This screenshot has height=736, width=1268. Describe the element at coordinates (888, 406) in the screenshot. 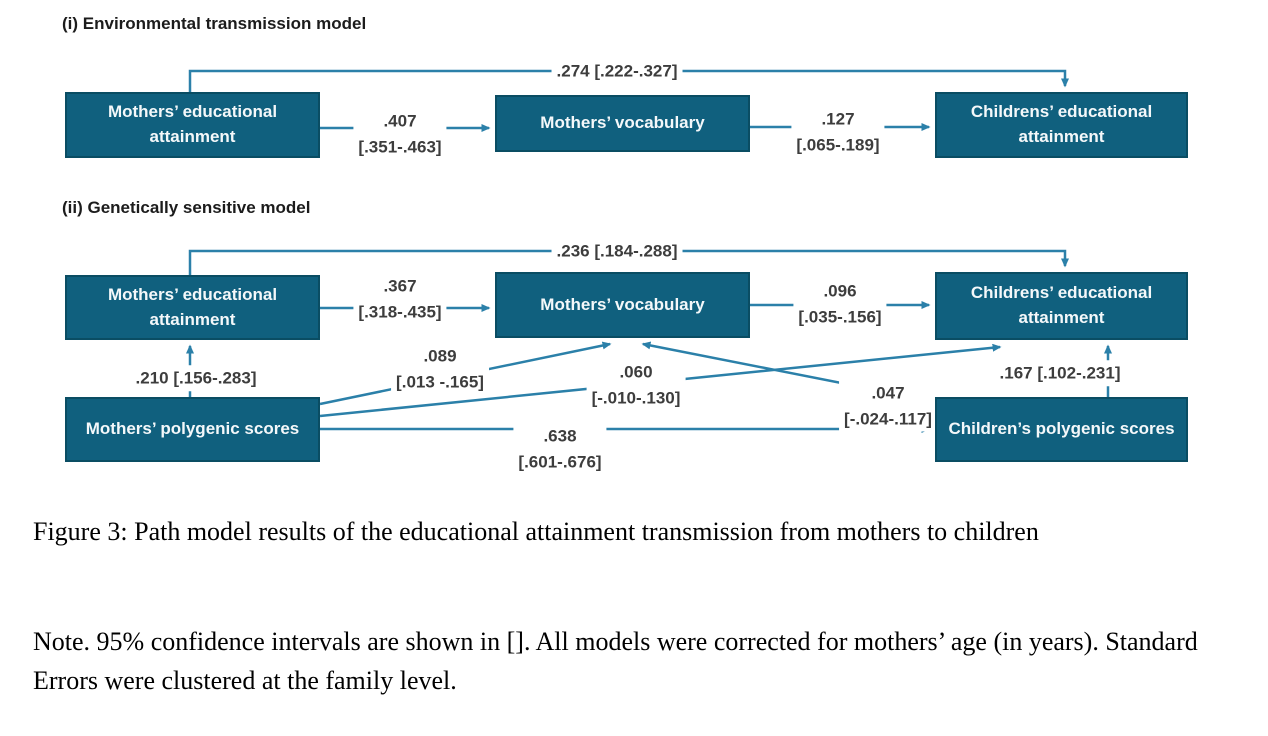

I see `path-label-ii-cpgs-mv: .047 [-.024-.117]` at that location.